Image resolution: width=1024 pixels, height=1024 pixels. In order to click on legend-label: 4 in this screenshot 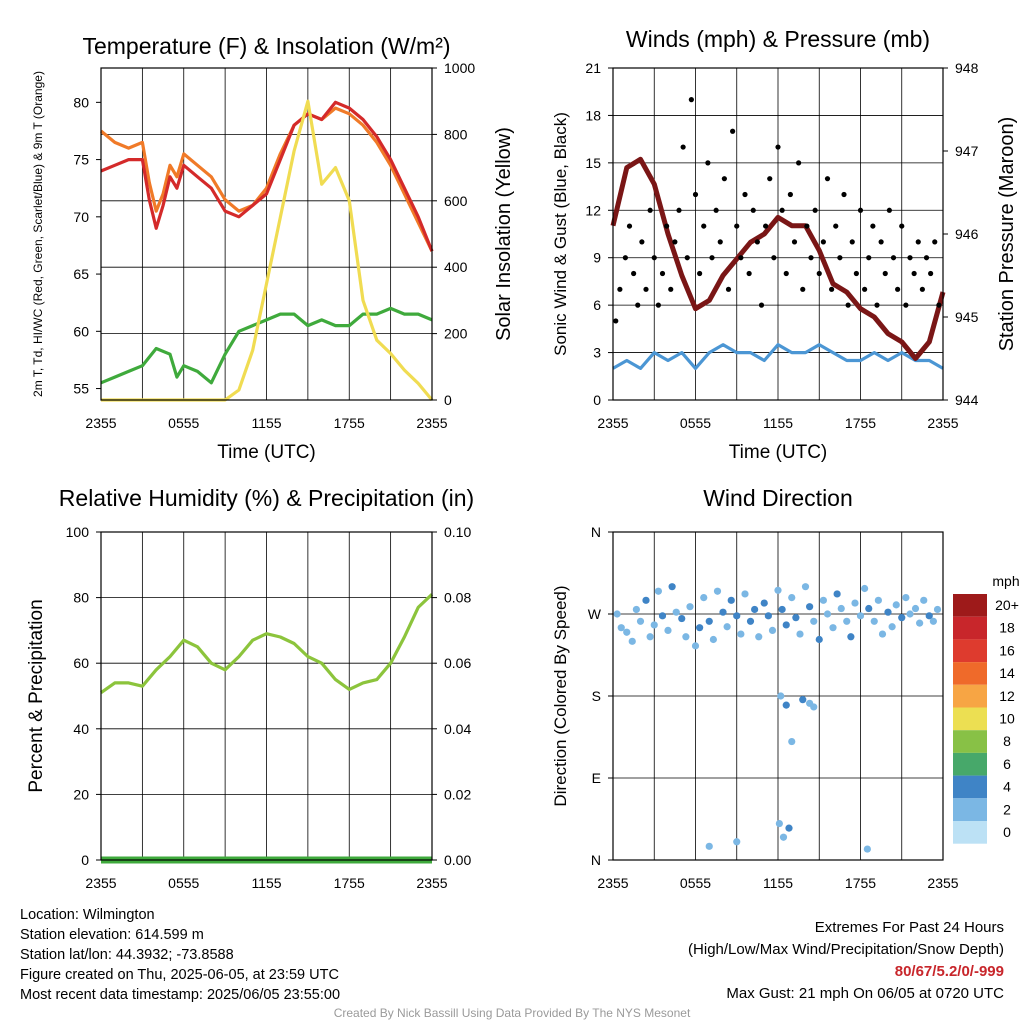, I will do `click(1007, 787)`.